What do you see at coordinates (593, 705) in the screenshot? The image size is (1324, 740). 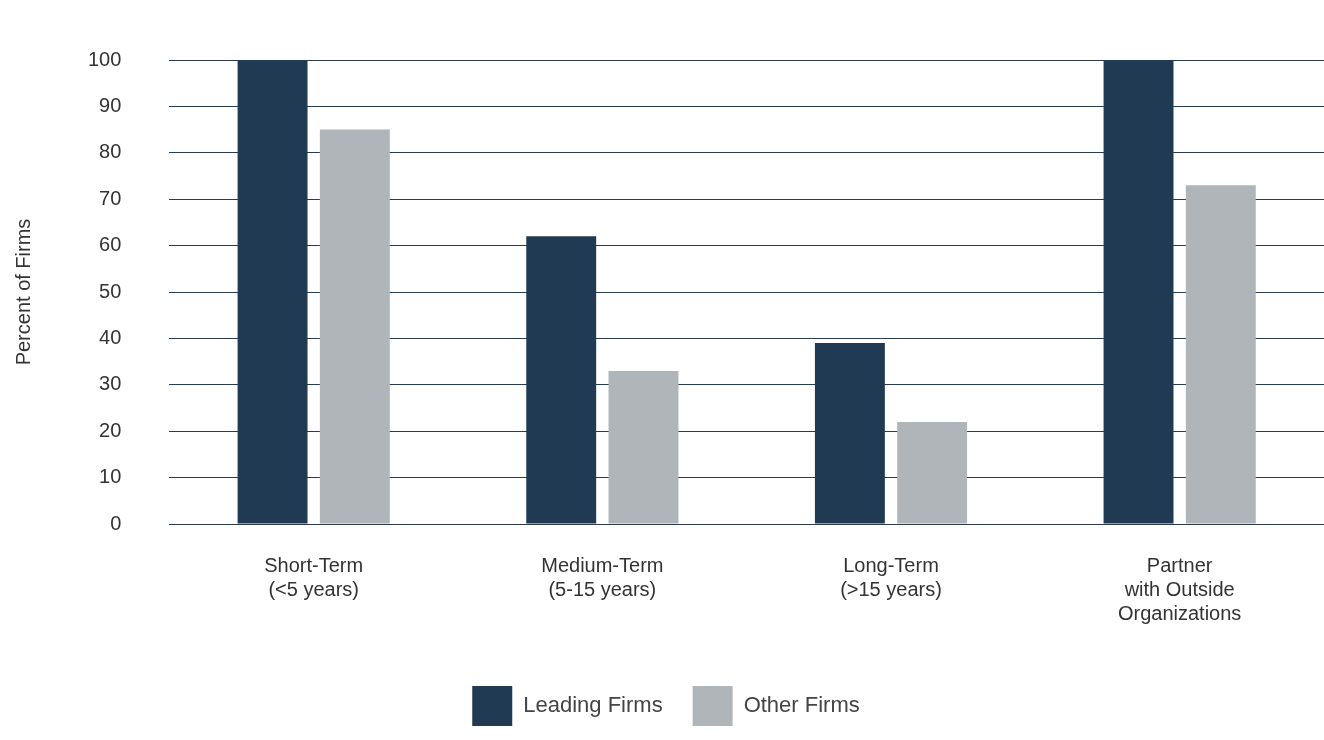 I see `legend-label: Leading Firms` at bounding box center [593, 705].